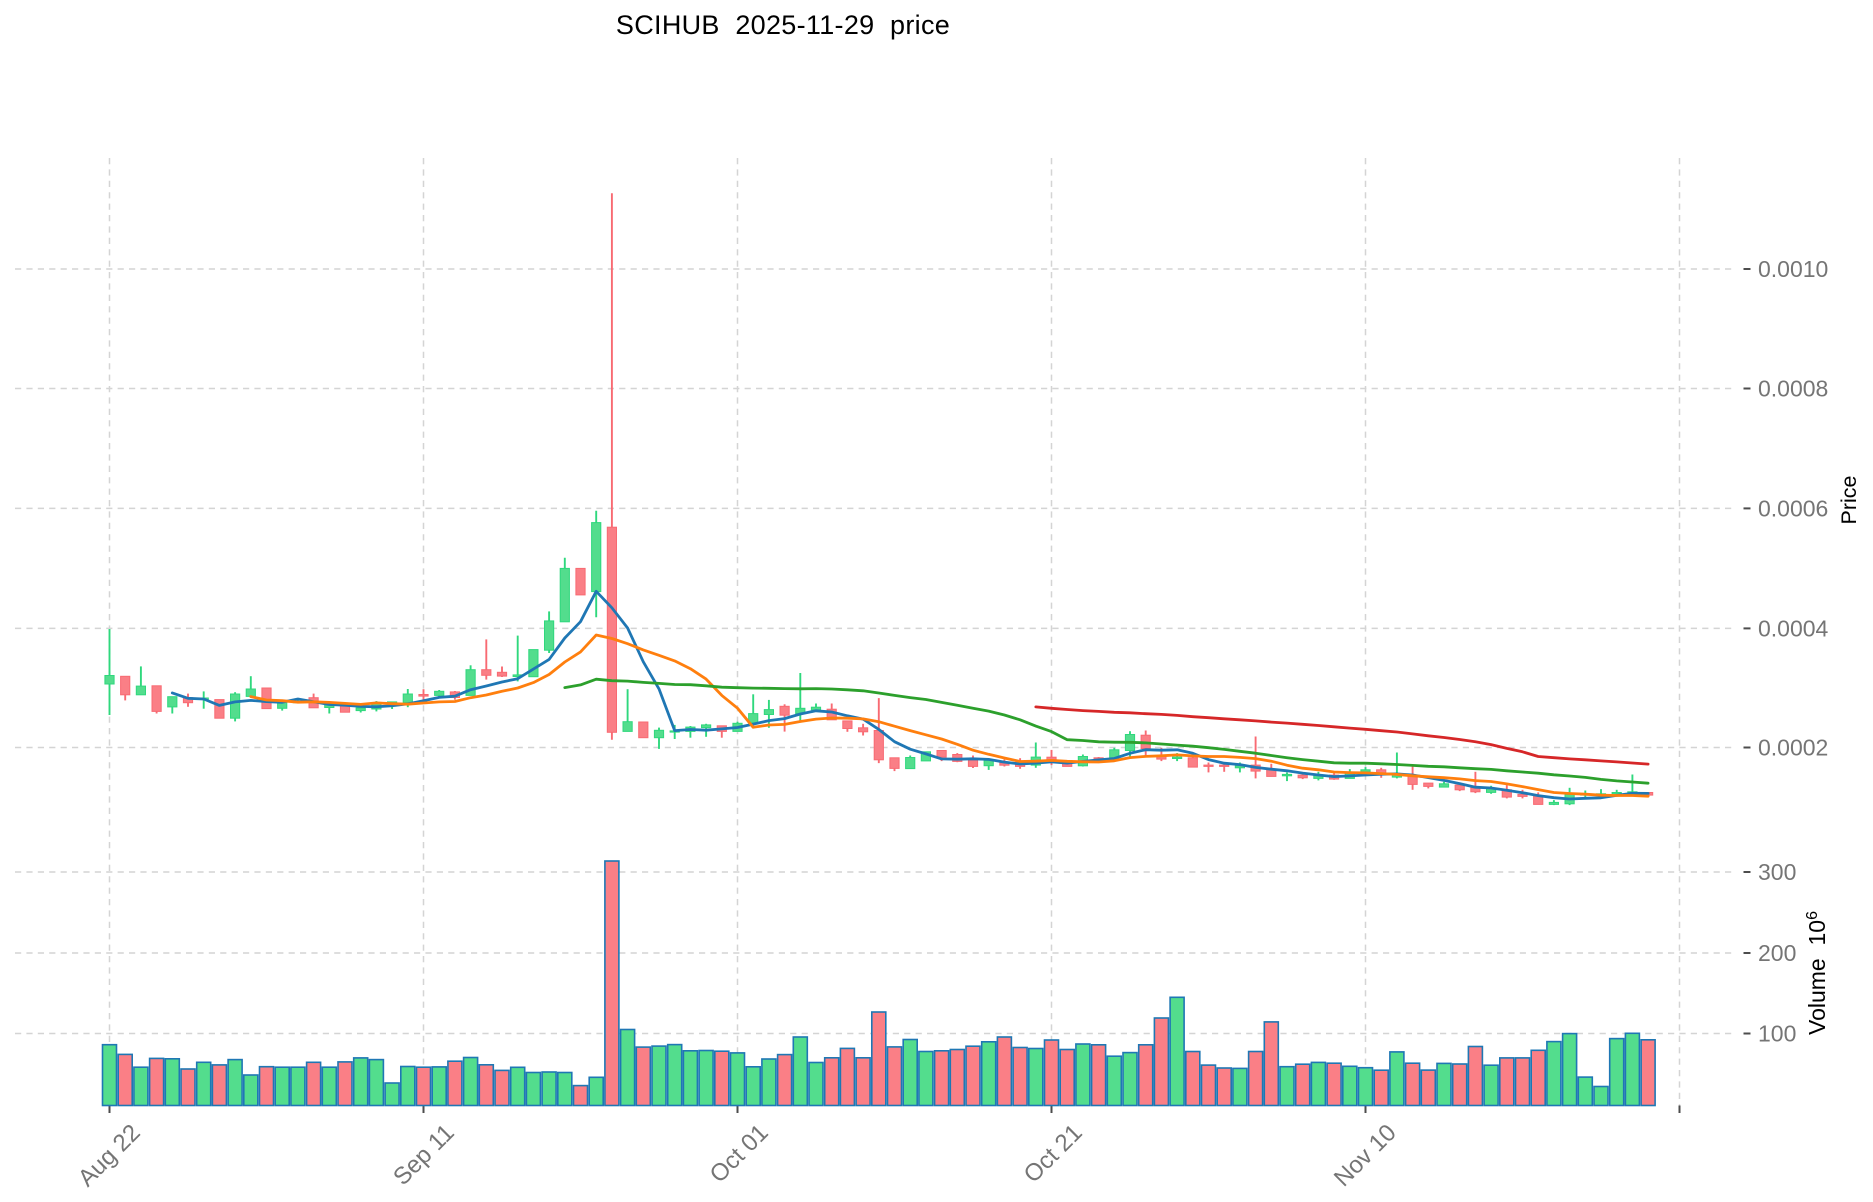 The image size is (1873, 1202). What do you see at coordinates (1793, 628) in the screenshot?
I see `svg-text: 0.0004` at bounding box center [1793, 628].